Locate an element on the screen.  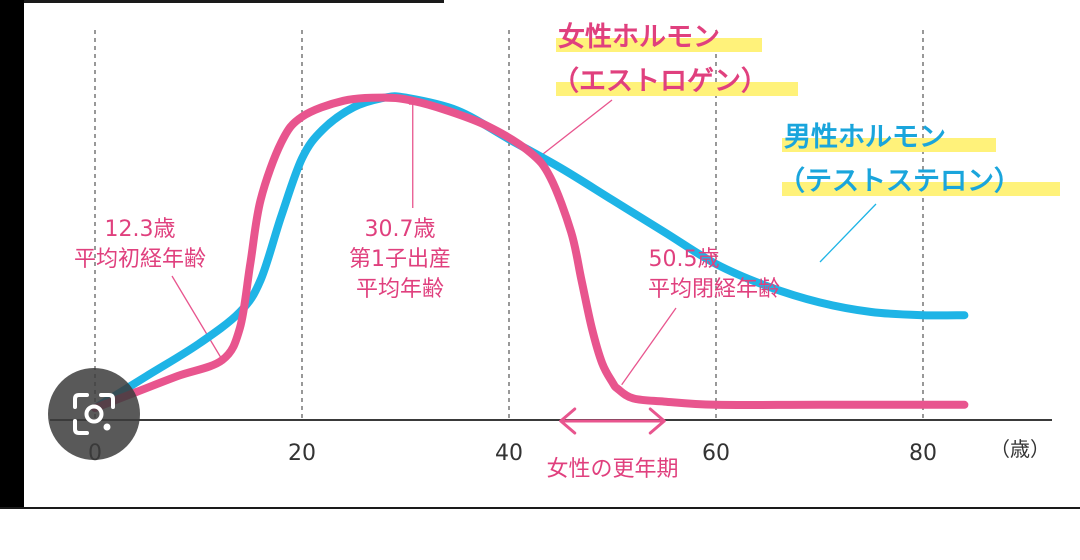
legend-female: 女性ホルモン （エストロゲン） is located at coordinates (675, 59).